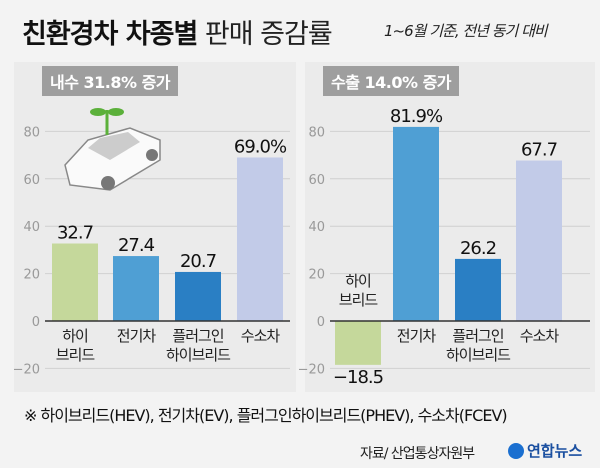 Image resolution: width=600 pixels, height=468 pixels. I want to click on logo-icon, so click(516, 451).